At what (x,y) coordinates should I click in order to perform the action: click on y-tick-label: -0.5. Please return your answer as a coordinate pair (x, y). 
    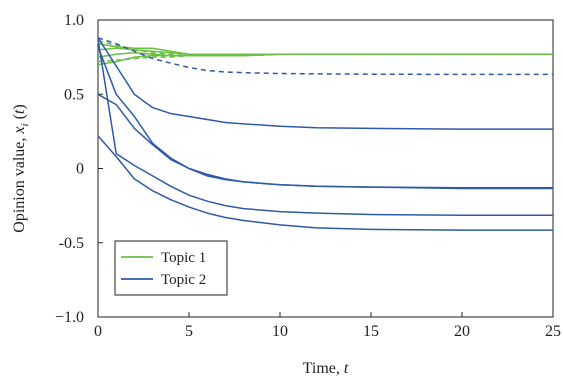
    Looking at the image, I should click on (71, 243).